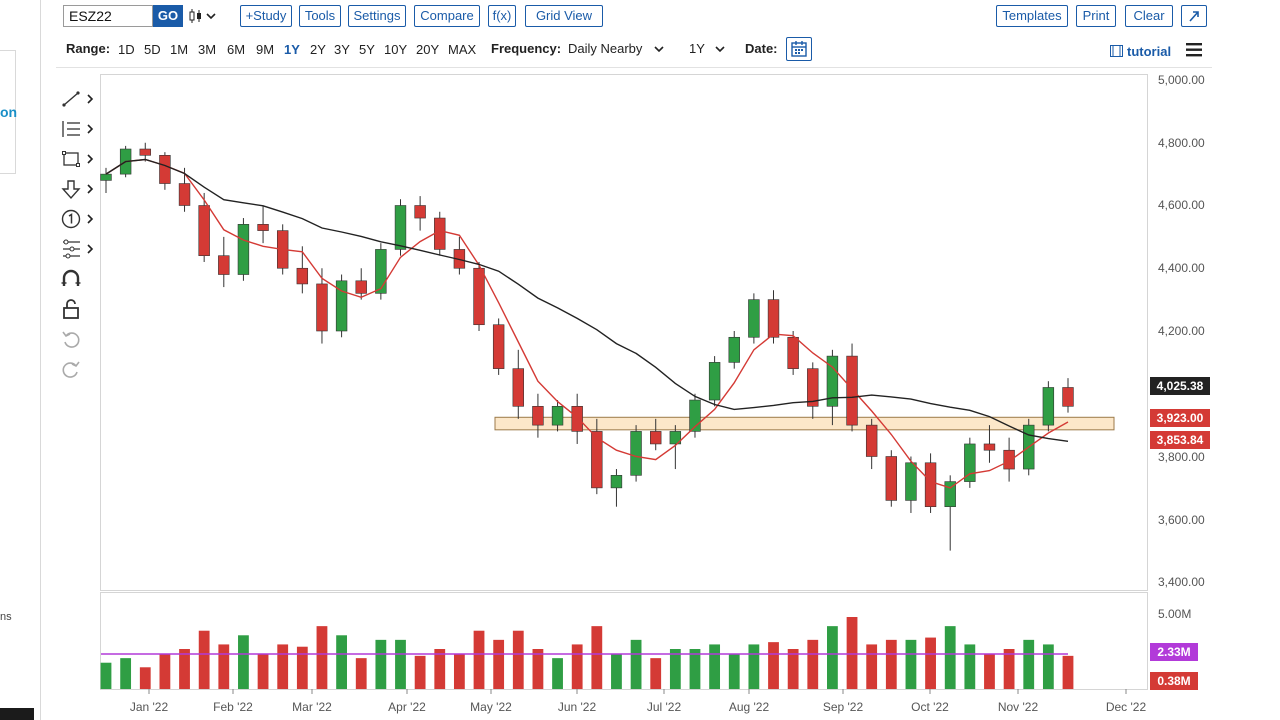  I want to click on fib-tool, so click(78, 129).